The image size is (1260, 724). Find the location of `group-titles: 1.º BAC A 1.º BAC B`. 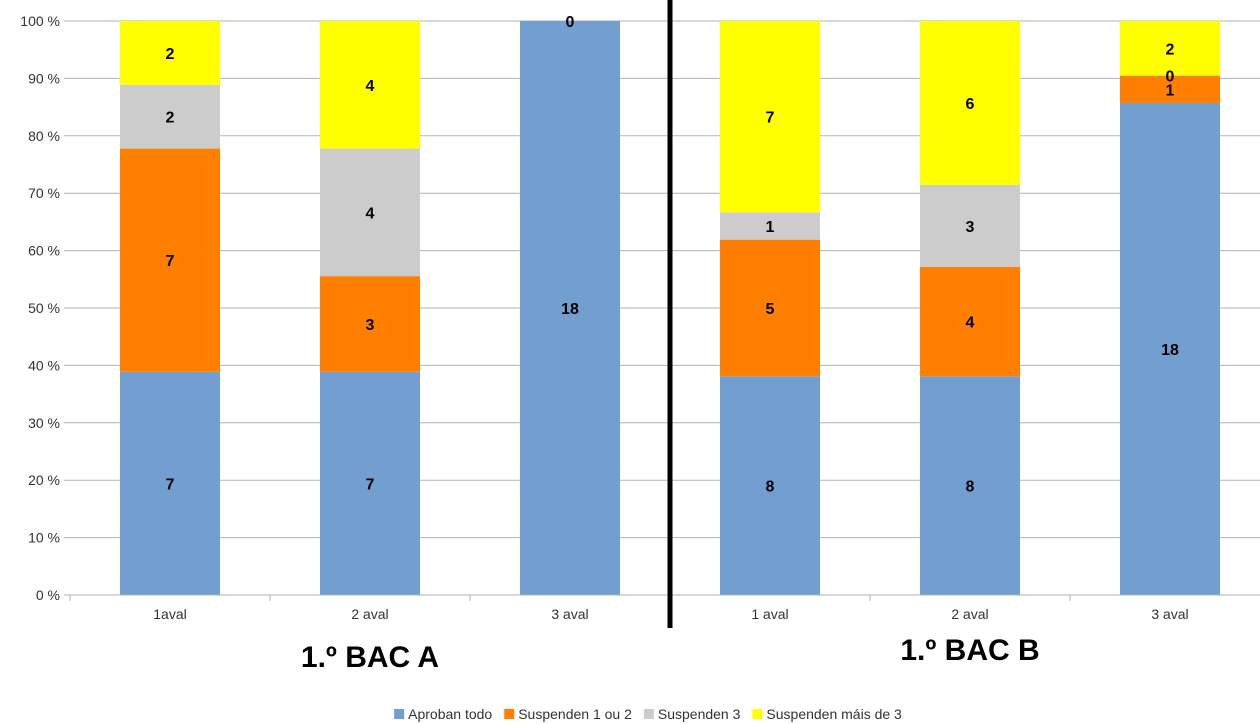

group-titles: 1.º BAC A 1.º BAC B is located at coordinates (670, 654).